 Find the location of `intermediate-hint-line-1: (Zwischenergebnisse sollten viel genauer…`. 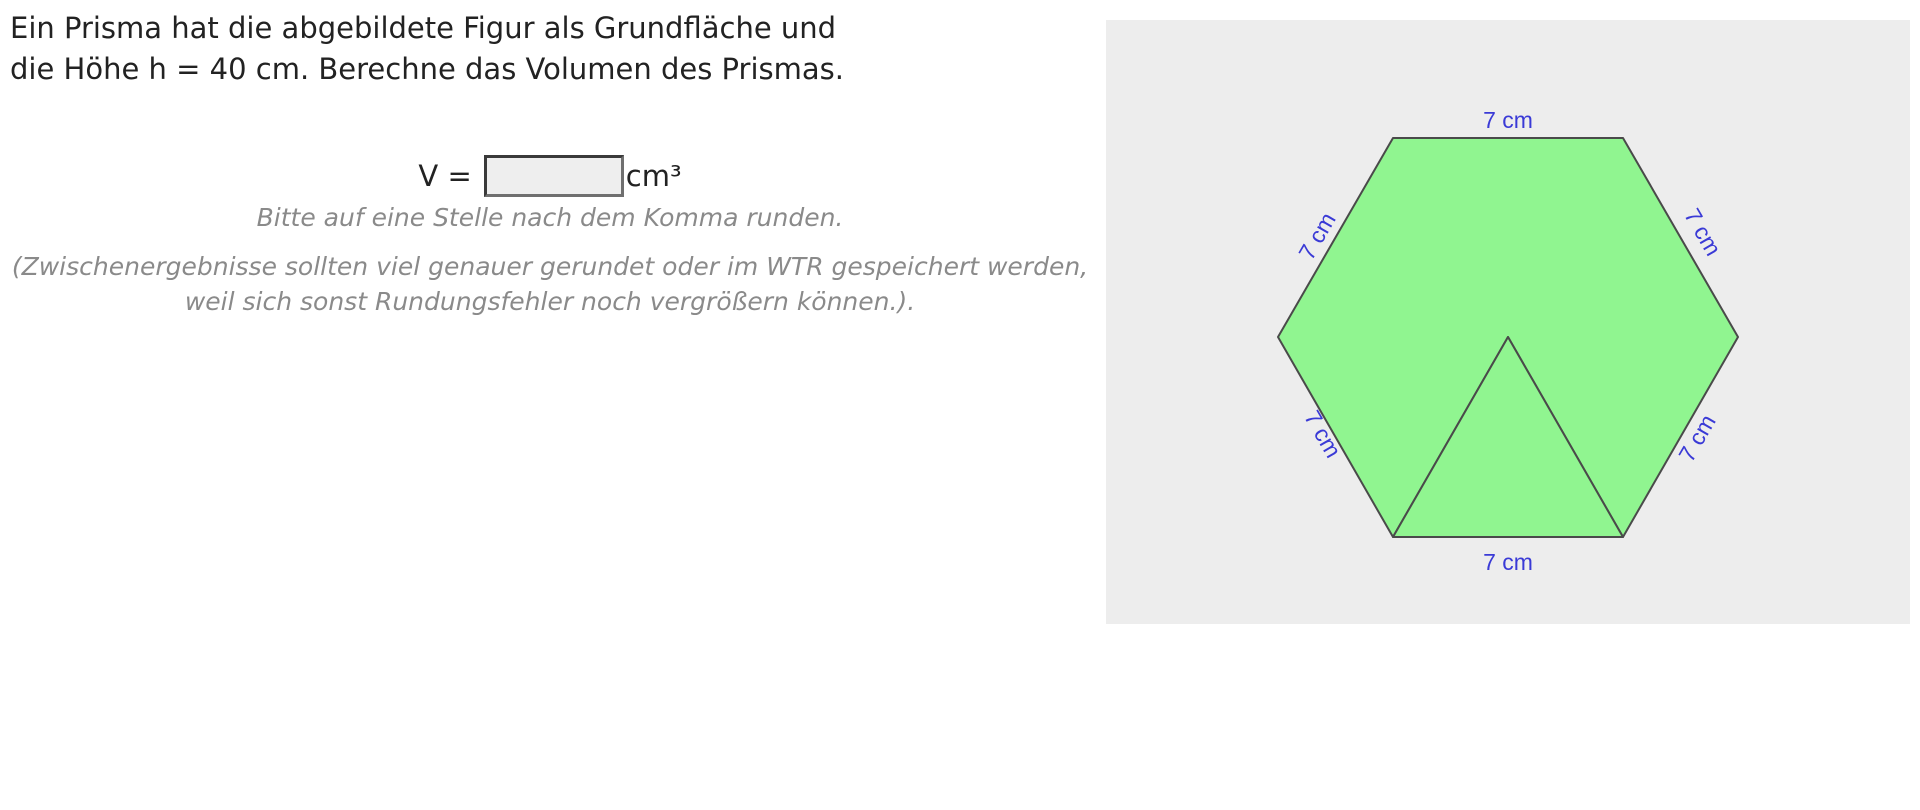

intermediate-hint-line-1: (Zwischenergebnisse sollten viel genauer… is located at coordinates (550, 266).